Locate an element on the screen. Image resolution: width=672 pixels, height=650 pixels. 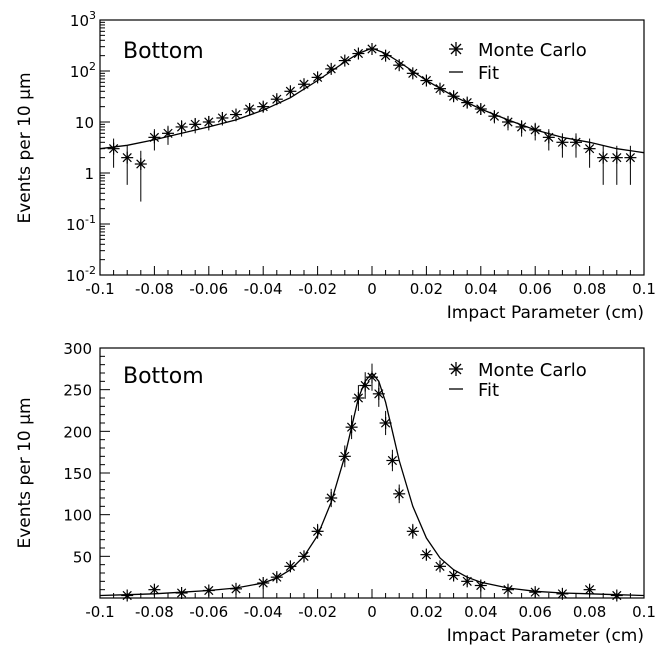
bottom-x-tick-label: 0.04 is located at coordinates (480, 612).